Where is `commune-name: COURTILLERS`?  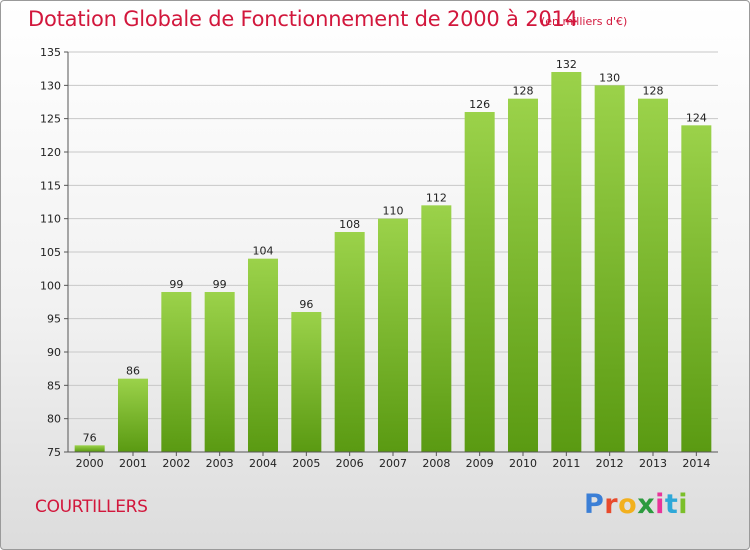 commune-name: COURTILLERS is located at coordinates (91, 507).